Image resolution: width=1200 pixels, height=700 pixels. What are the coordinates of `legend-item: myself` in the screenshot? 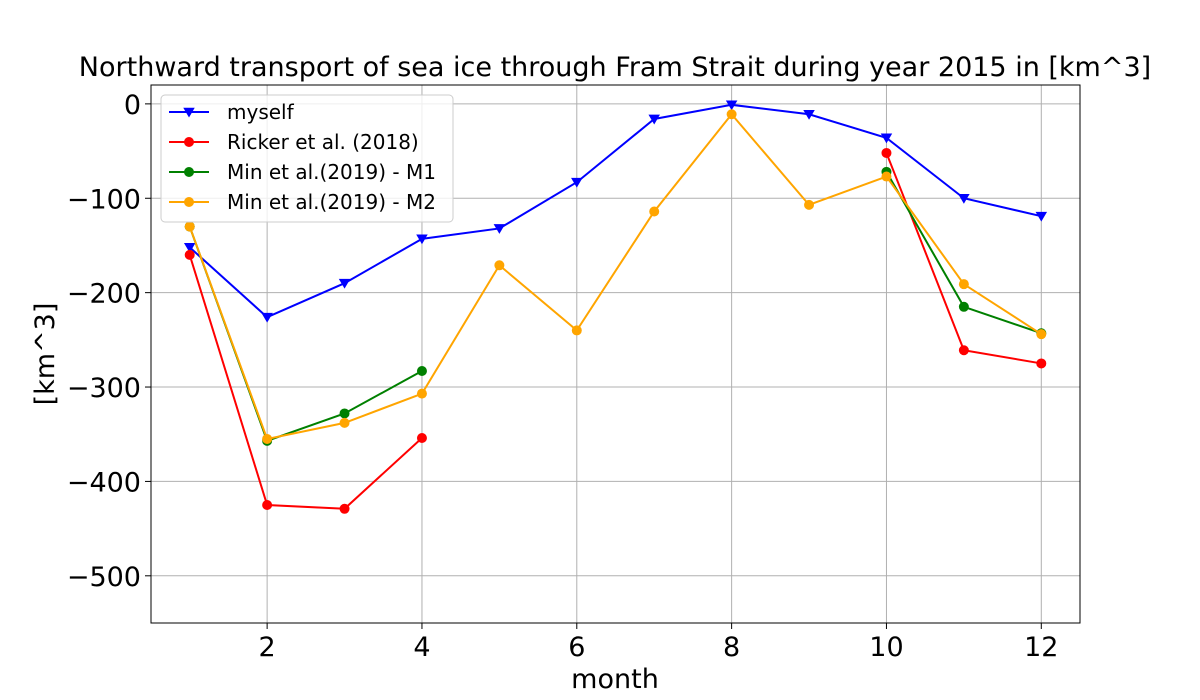 It's located at (232, 112).